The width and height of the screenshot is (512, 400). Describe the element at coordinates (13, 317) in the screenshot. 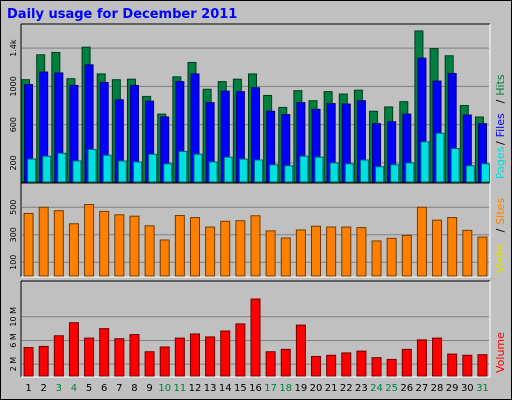

I see `y-tick-label: 10 M` at that location.